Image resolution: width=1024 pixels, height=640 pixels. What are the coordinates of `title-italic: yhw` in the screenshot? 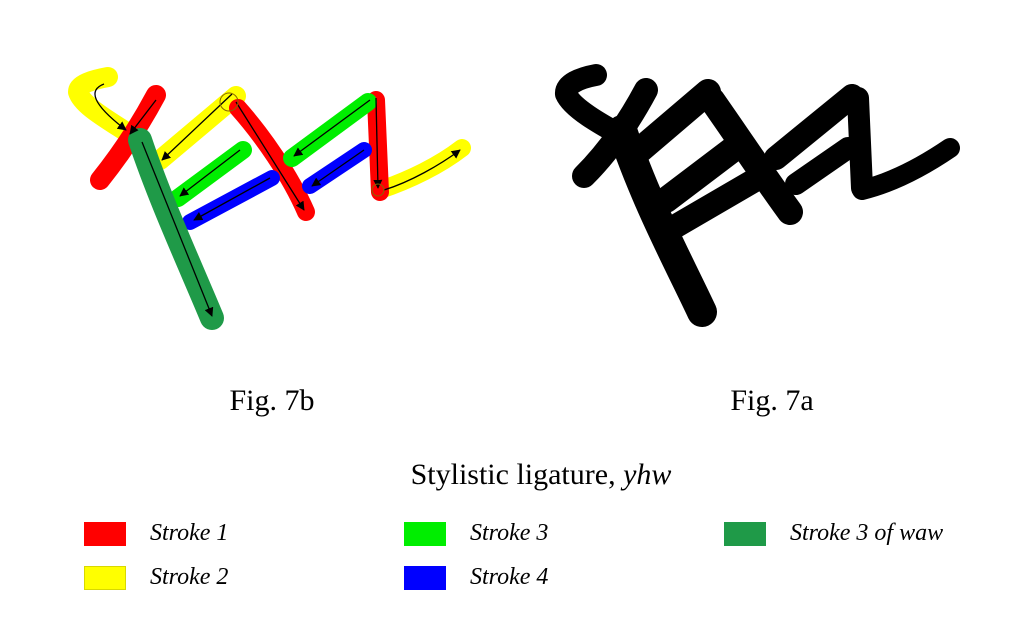 It's located at (647, 474).